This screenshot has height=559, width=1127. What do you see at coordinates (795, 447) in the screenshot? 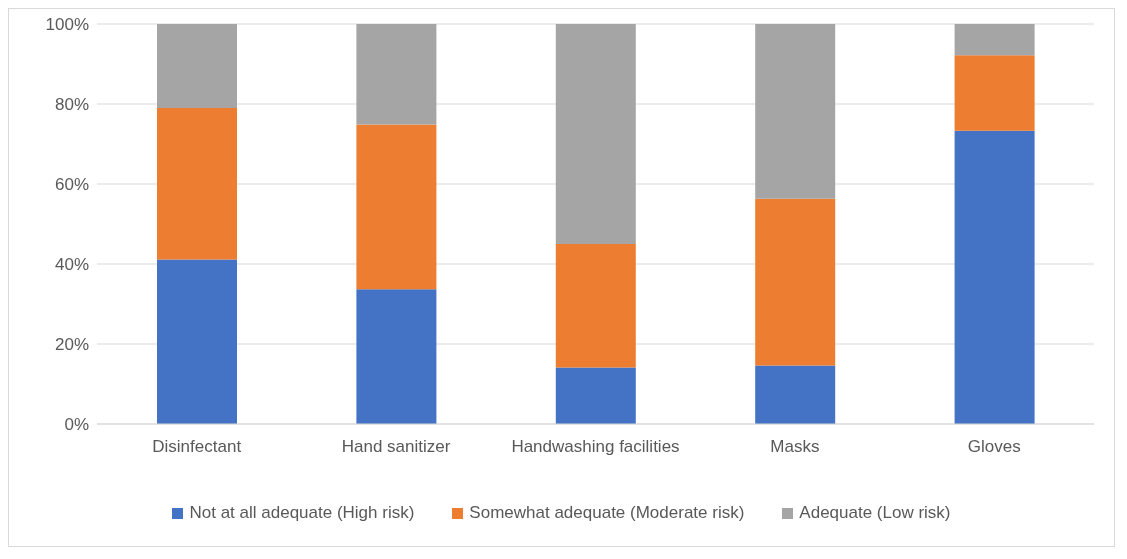
I see `x-tick-label: Masks` at bounding box center [795, 447].